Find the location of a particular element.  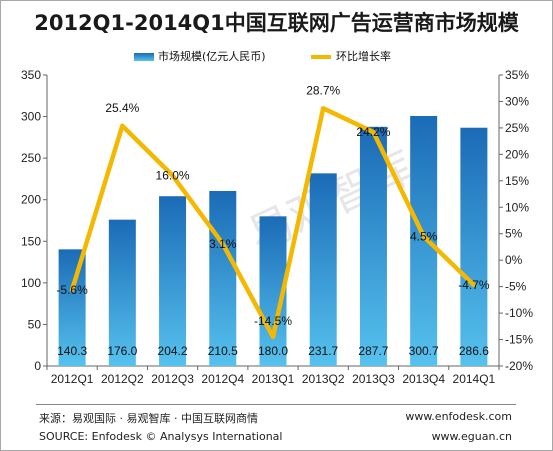

y-right-tick-label: 20% is located at coordinates (517, 154).